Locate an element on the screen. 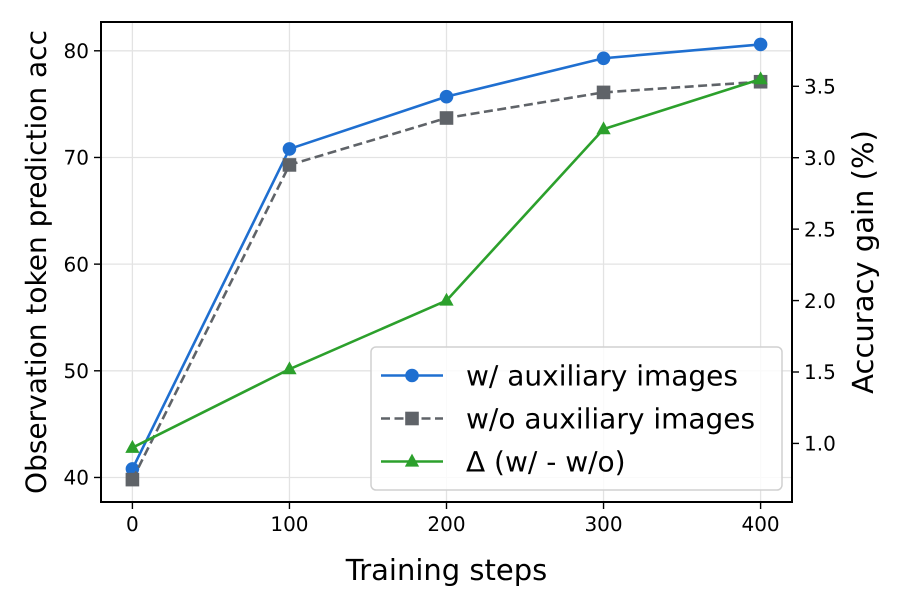 The width and height of the screenshot is (900, 600). y2-tick-label: 2.5 is located at coordinates (820, 229).